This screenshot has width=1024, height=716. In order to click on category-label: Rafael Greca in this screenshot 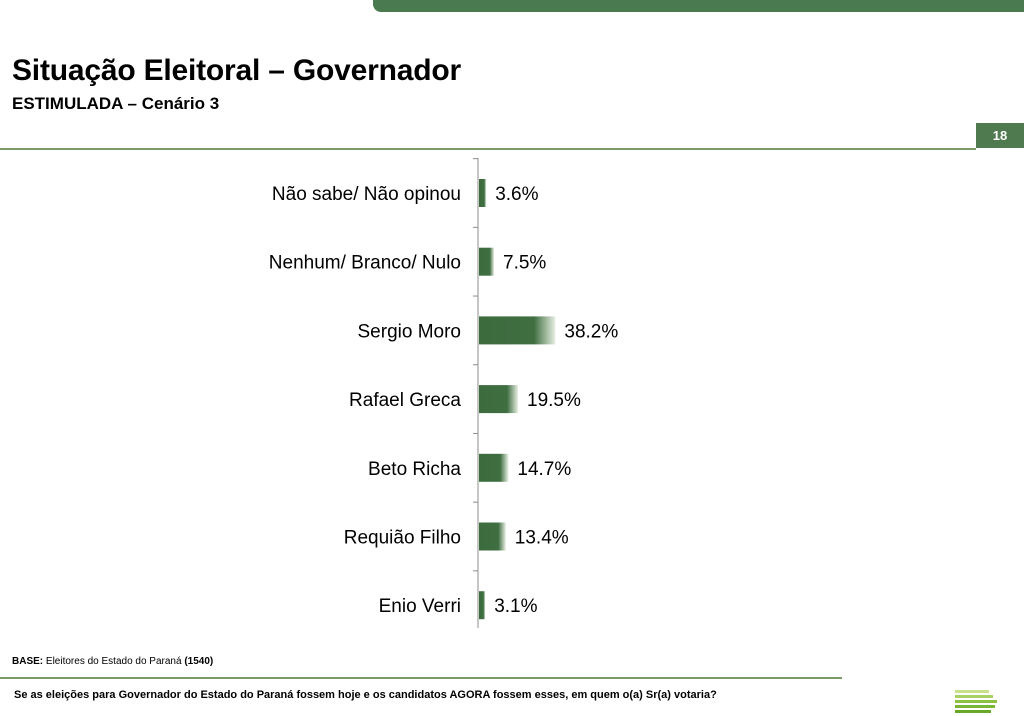, I will do `click(405, 400)`.